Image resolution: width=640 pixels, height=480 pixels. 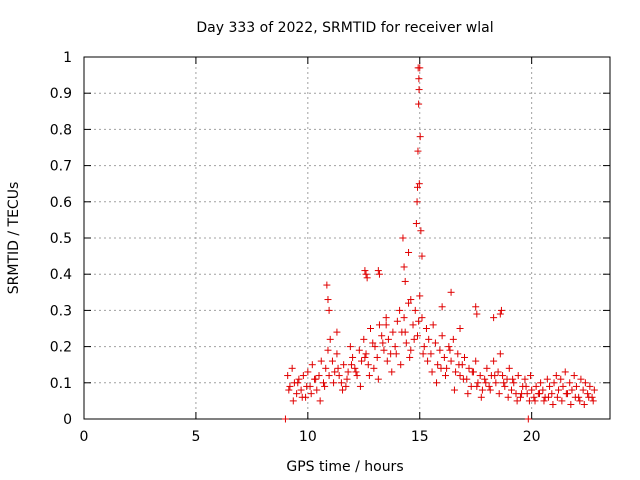 What do you see at coordinates (344, 467) in the screenshot?
I see `x-axis-label: GPS time / hours` at bounding box center [344, 467].